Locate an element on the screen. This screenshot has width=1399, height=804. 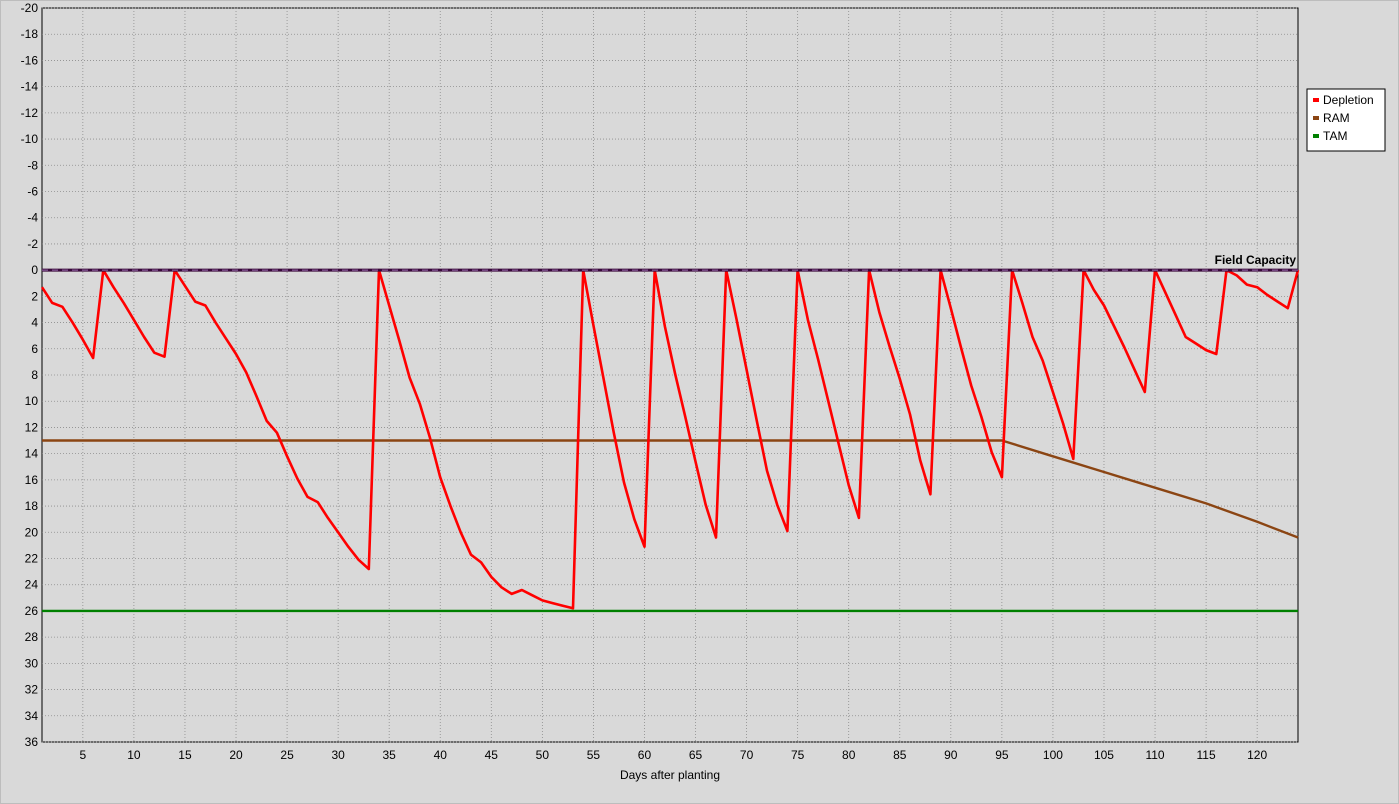
legend-label-depletion: Depletion is located at coordinates (1348, 100).